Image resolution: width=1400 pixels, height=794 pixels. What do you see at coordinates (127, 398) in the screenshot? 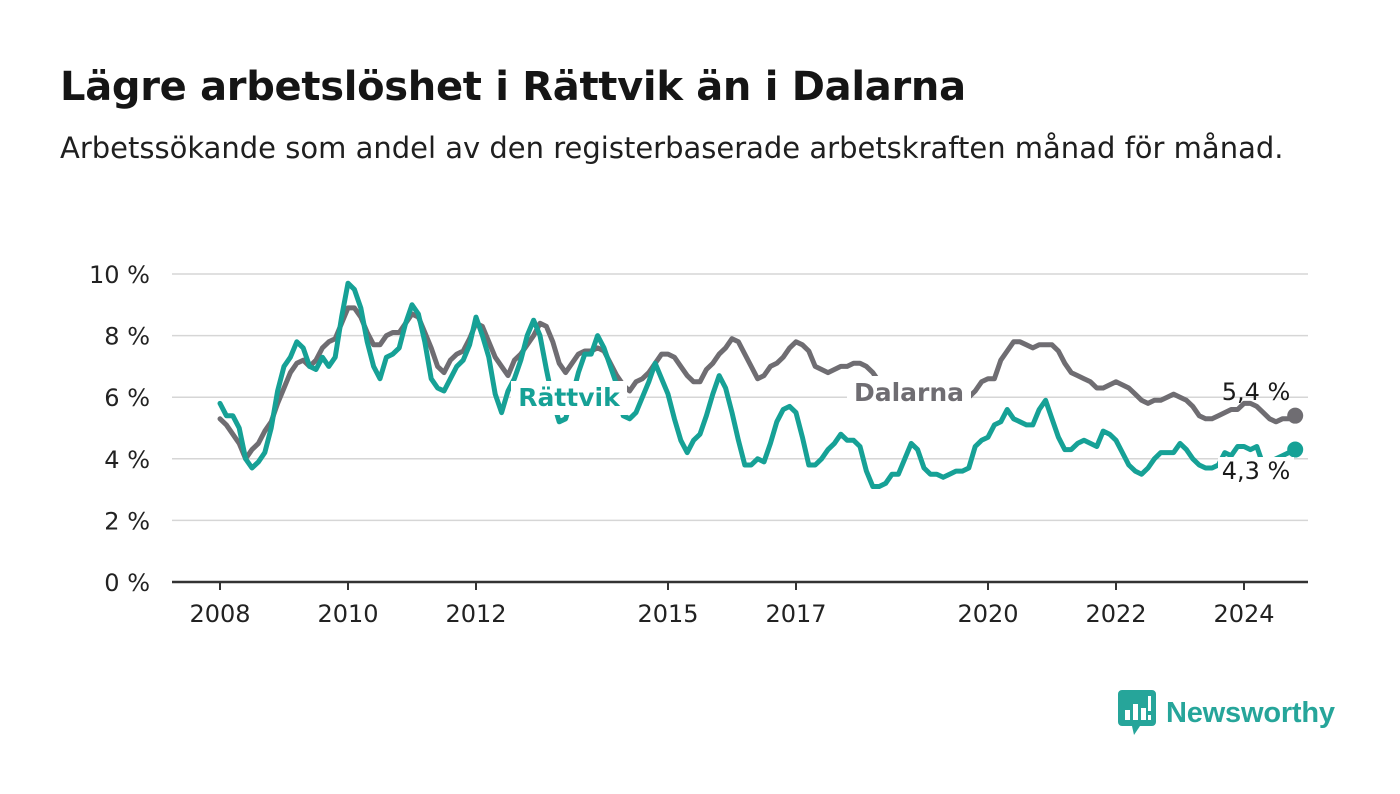
I see `y-tick-label: 6 %` at bounding box center [127, 398].